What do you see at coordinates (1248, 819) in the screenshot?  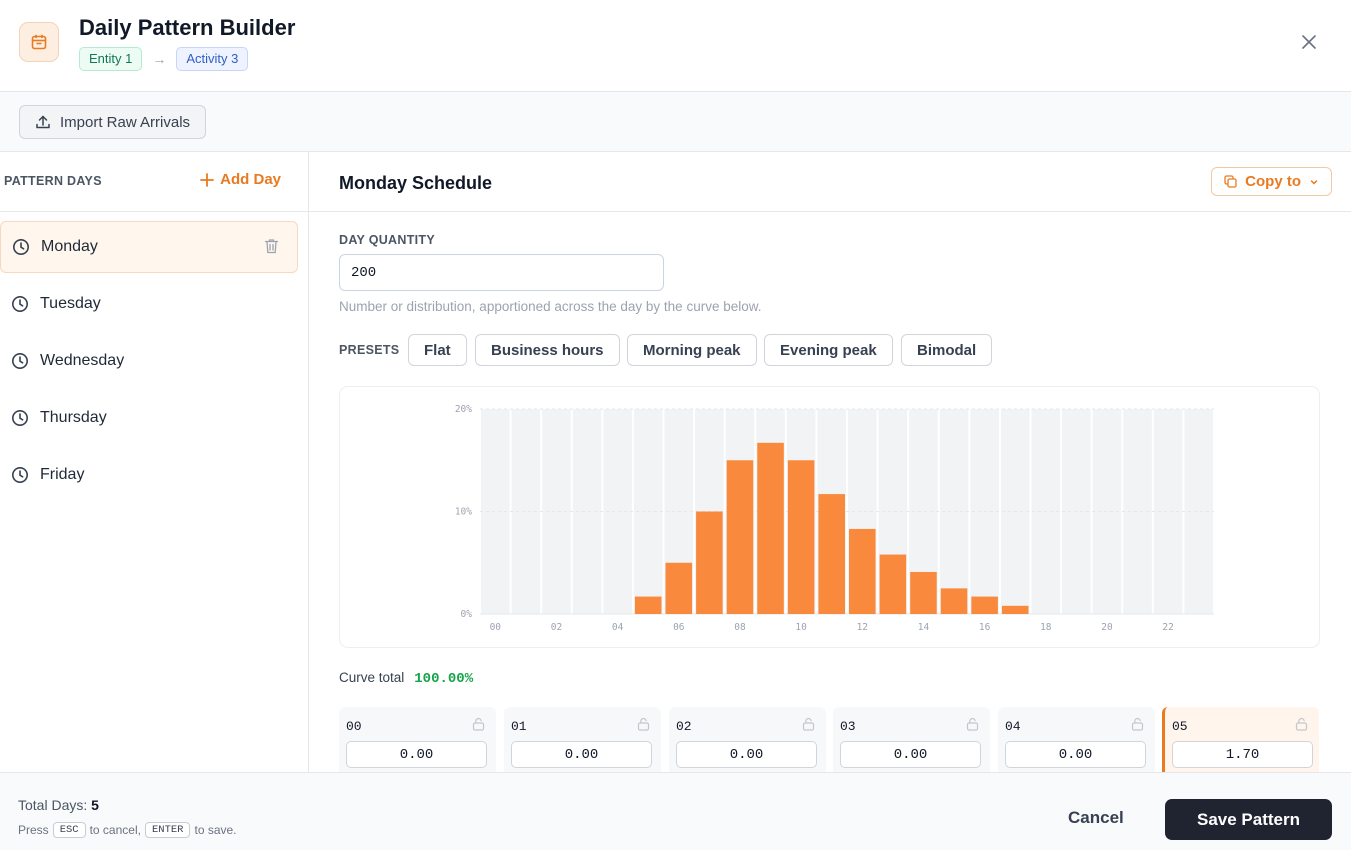 I see `save-pattern-button: Save Pattern` at bounding box center [1248, 819].